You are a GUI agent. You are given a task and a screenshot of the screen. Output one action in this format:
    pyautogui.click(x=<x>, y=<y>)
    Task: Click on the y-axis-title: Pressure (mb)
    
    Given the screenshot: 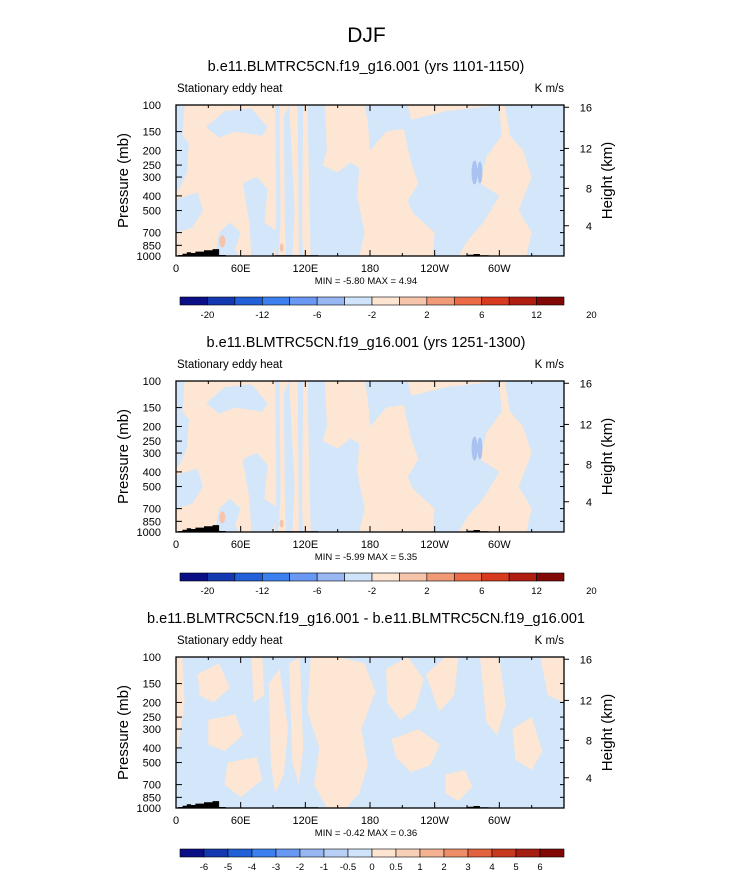 What is the action you would take?
    pyautogui.click(x=123, y=180)
    